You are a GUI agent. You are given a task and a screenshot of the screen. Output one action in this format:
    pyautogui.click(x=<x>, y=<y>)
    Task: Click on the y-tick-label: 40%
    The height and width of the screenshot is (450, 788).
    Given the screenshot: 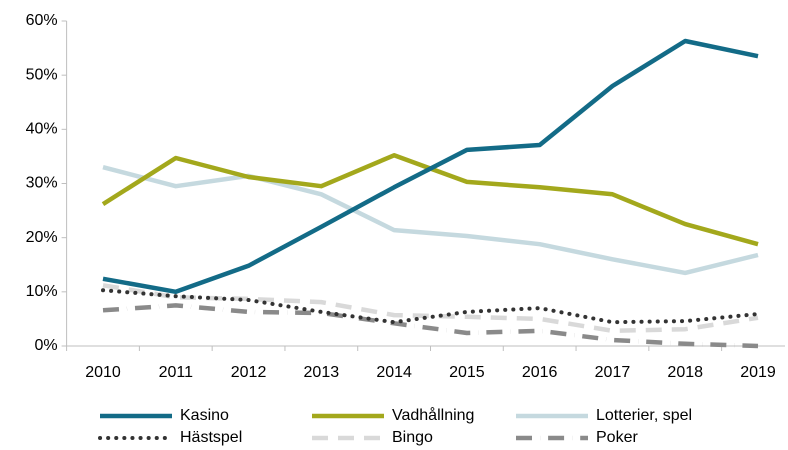 What is the action you would take?
    pyautogui.click(x=42, y=129)
    